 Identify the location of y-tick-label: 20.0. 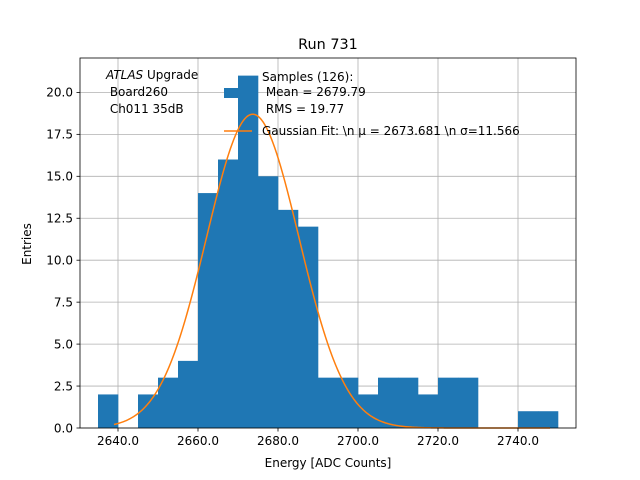
(59, 93).